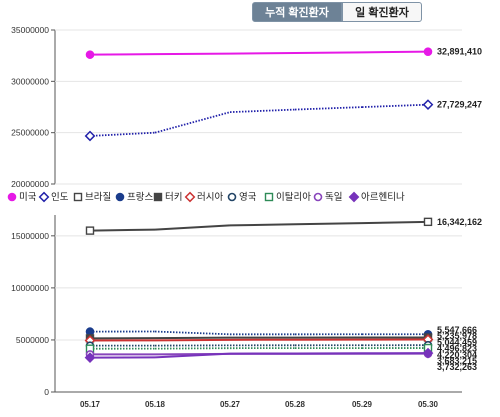 The width and height of the screenshot is (500, 417). Describe the element at coordinates (32, 340) in the screenshot. I see `bottom-ytick-label: 5000000` at that location.